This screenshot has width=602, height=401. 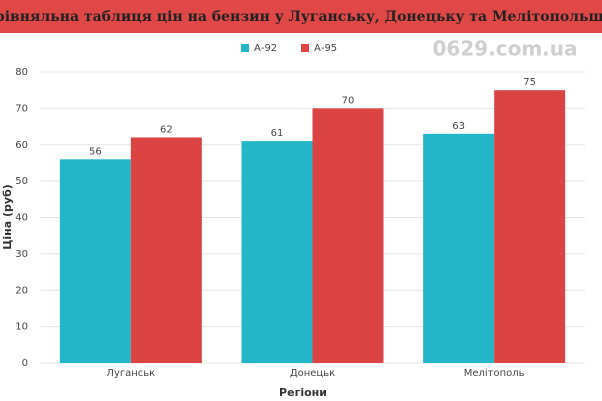 I want to click on data-label: 61, so click(x=277, y=133).